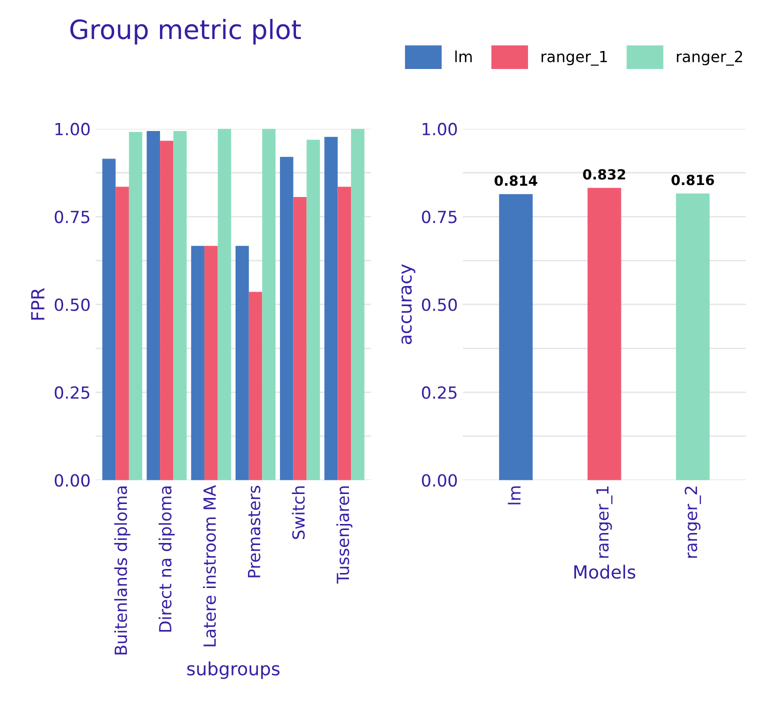 This screenshot has width=765, height=704. Describe the element at coordinates (514, 495) in the screenshot. I see `x-tick-label: lm` at that location.